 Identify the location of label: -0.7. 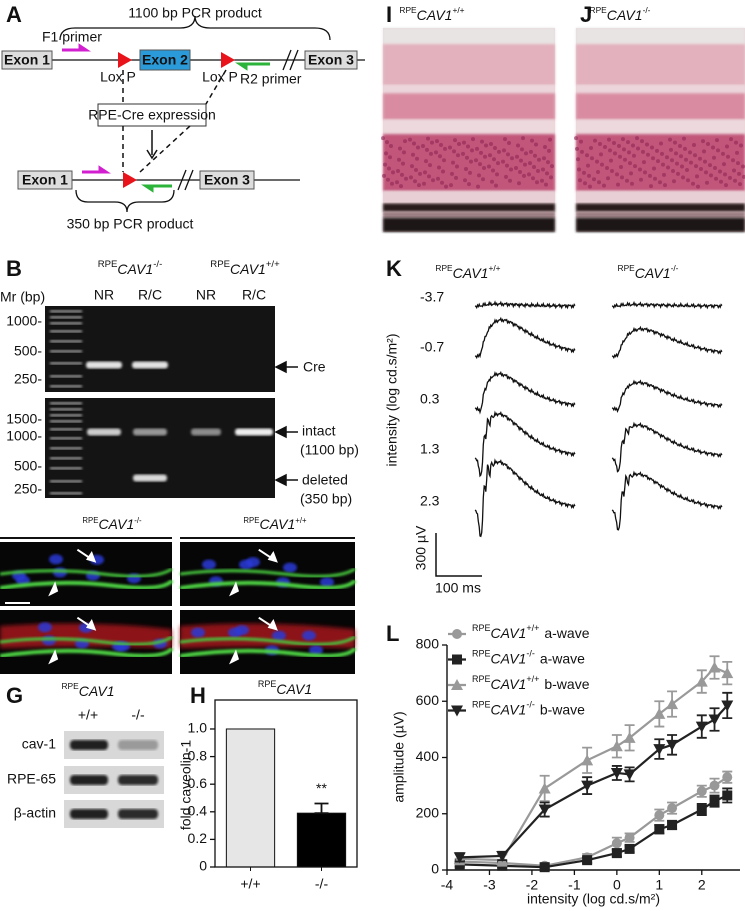
(432, 347).